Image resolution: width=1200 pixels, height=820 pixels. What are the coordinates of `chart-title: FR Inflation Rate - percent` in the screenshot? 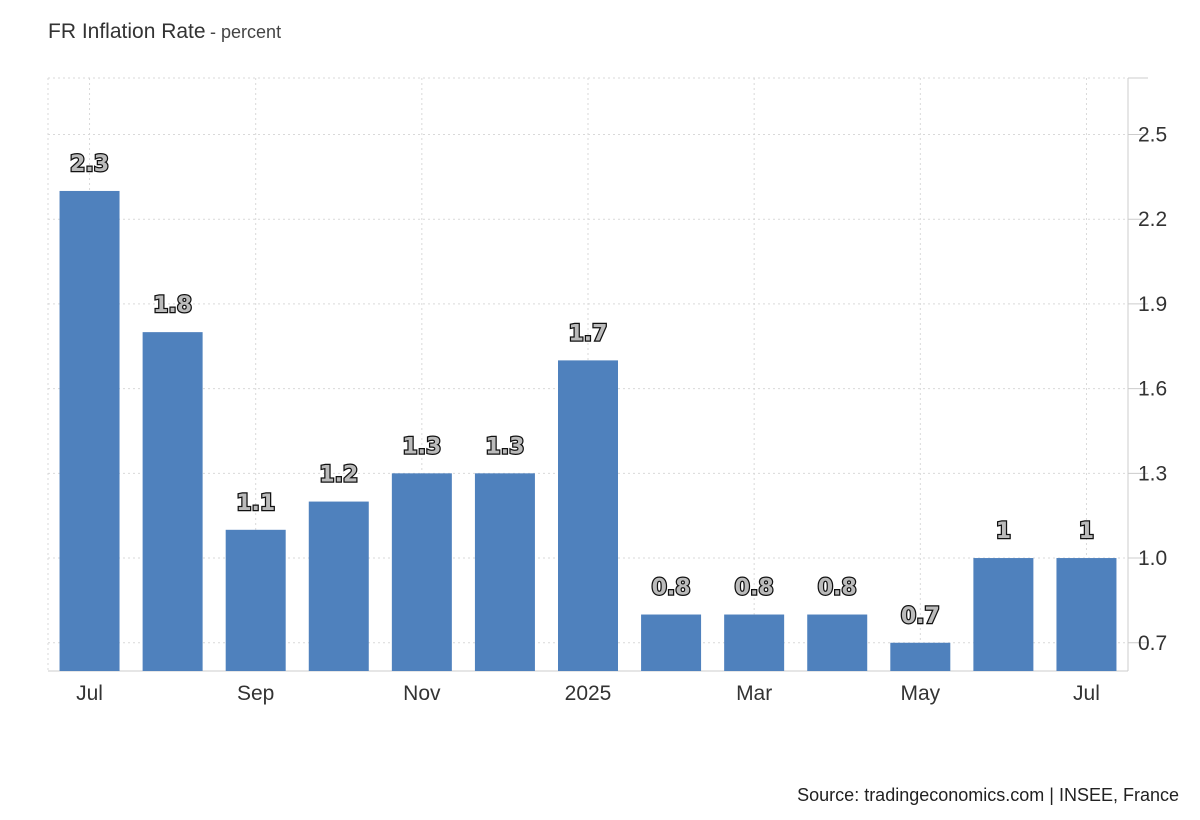 It's located at (164, 32).